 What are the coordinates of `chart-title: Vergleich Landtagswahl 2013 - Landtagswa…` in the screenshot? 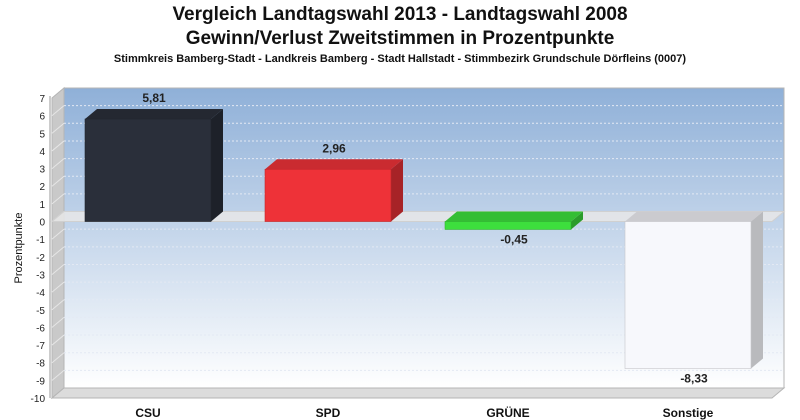 It's located at (400, 14).